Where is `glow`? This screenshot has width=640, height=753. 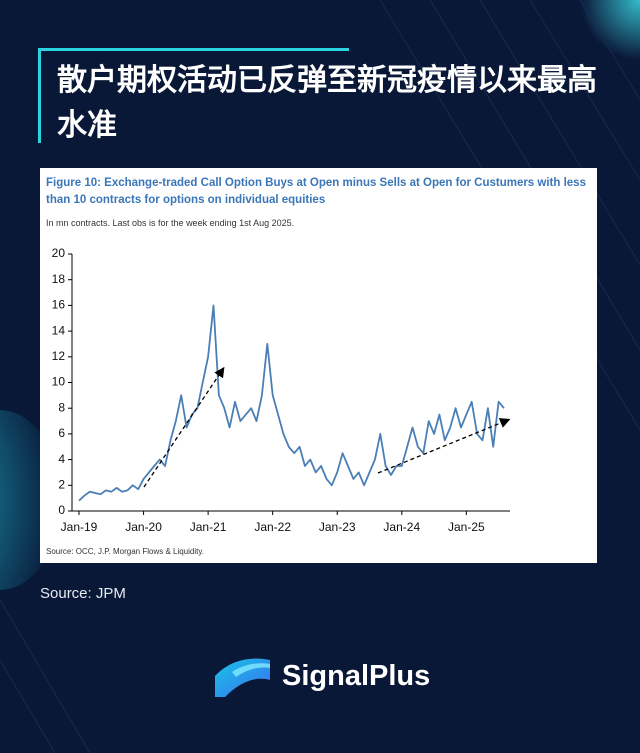
glow is located at coordinates (610, 30).